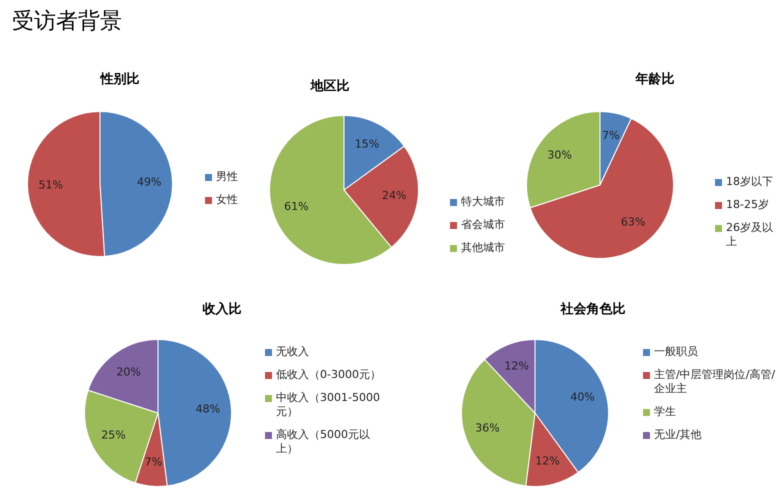 This screenshot has width=779, height=504. Describe the element at coordinates (582, 397) in the screenshot. I see `data-label: 40%` at that location.